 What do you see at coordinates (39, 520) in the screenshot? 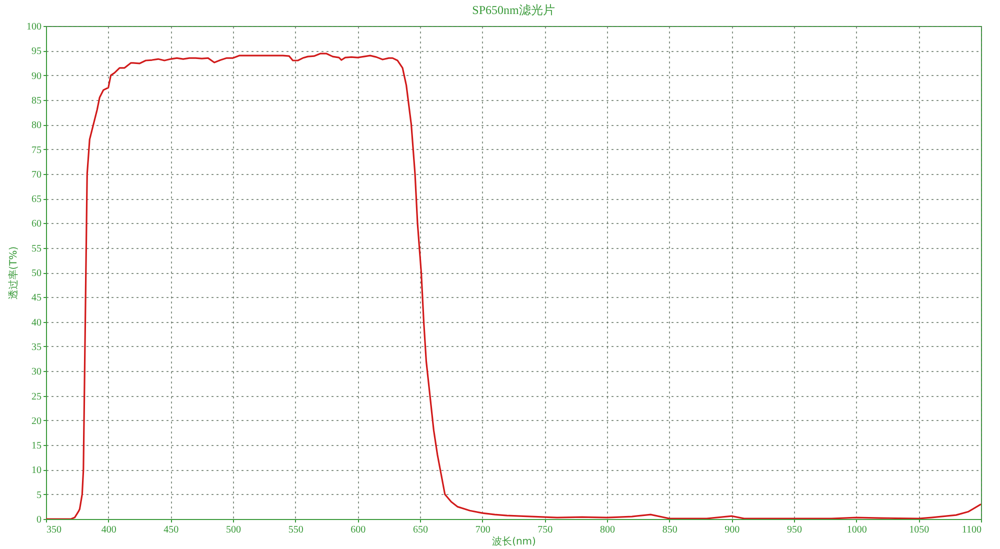
I see `y-tick-label: 0` at bounding box center [39, 520].